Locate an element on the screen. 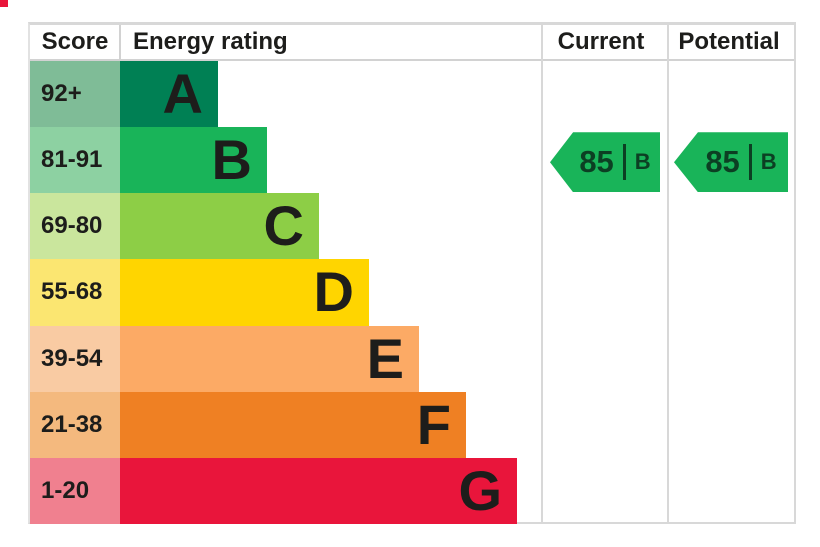 The image size is (820, 547). rating-row-f: 21-38 F is located at coordinates (412, 424).